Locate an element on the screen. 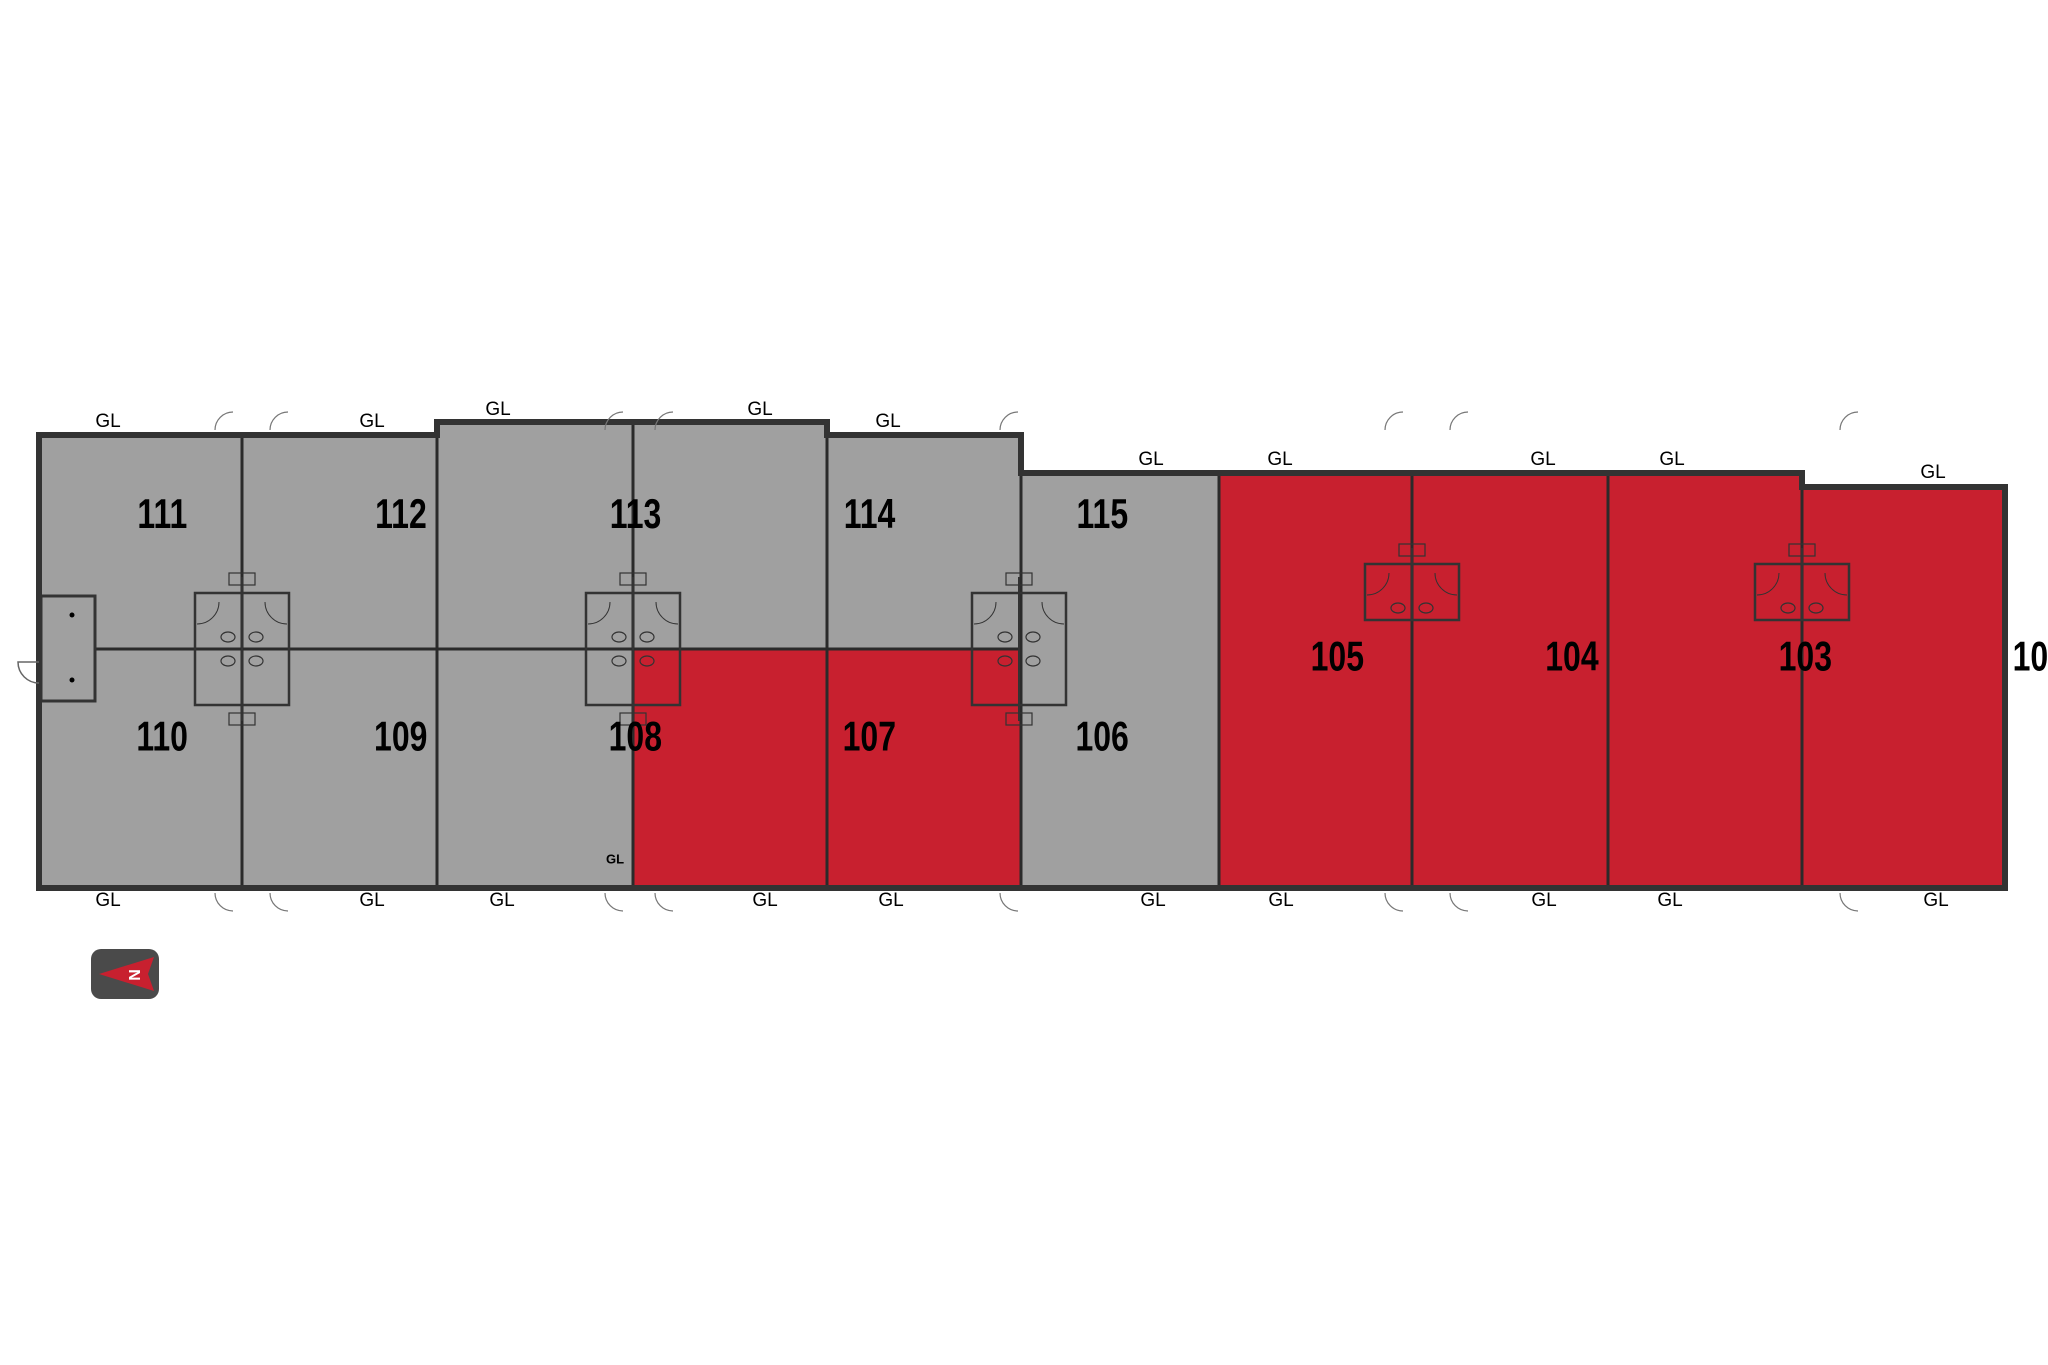 The image size is (2048, 1365). unit-label: 110 is located at coordinates (162, 735).